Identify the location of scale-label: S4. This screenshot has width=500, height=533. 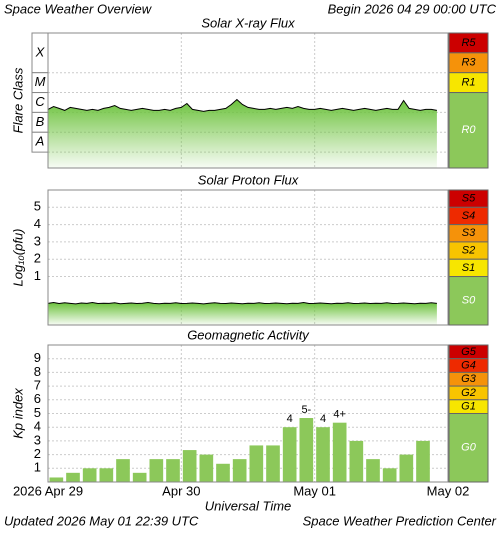
(468, 216).